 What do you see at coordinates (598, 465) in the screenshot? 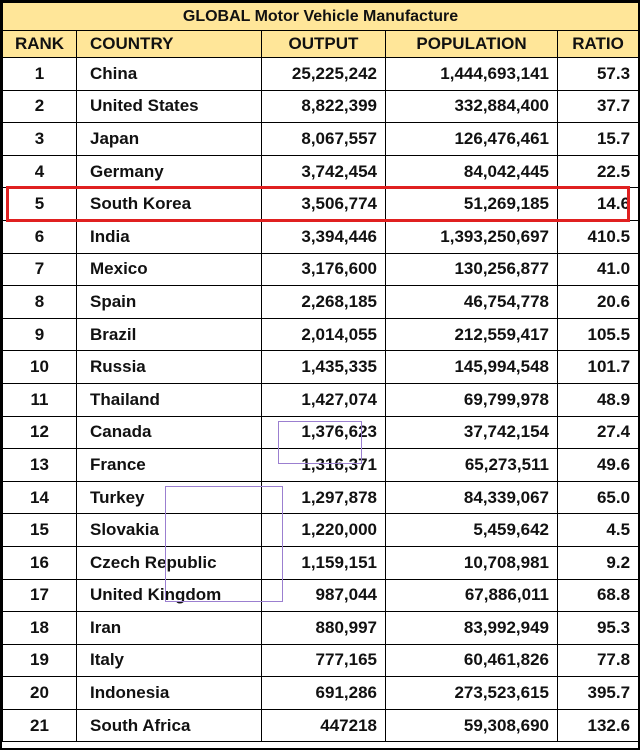
I see `ratio-cell: 49.6` at bounding box center [598, 465].